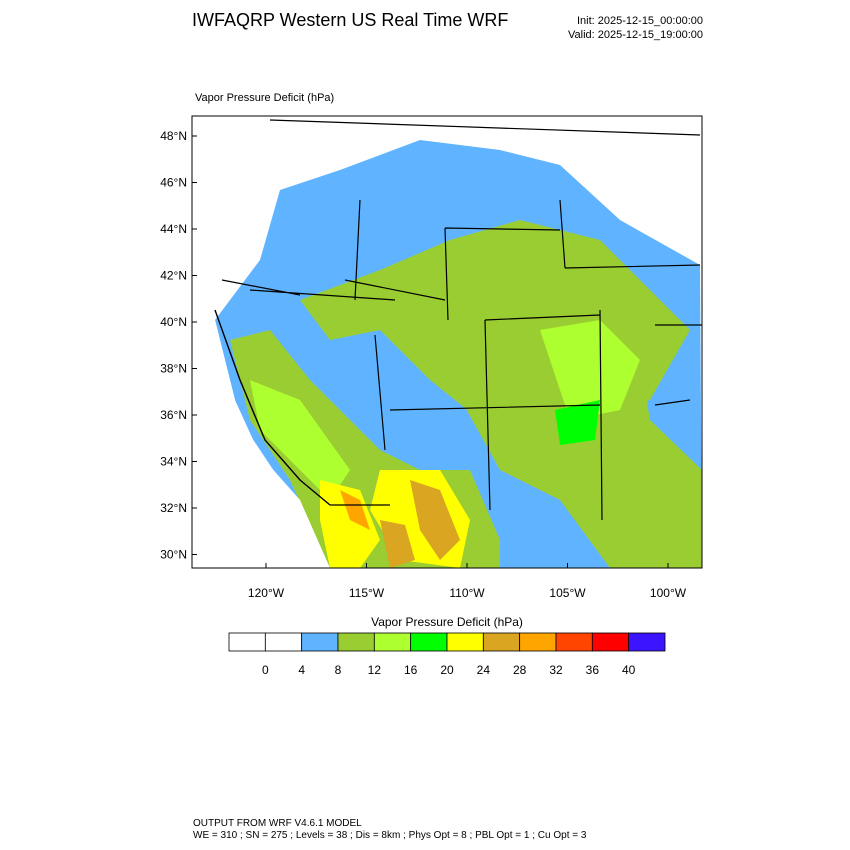  Describe the element at coordinates (567, 593) in the screenshot. I see `lon-tick-label: 105°W` at that location.